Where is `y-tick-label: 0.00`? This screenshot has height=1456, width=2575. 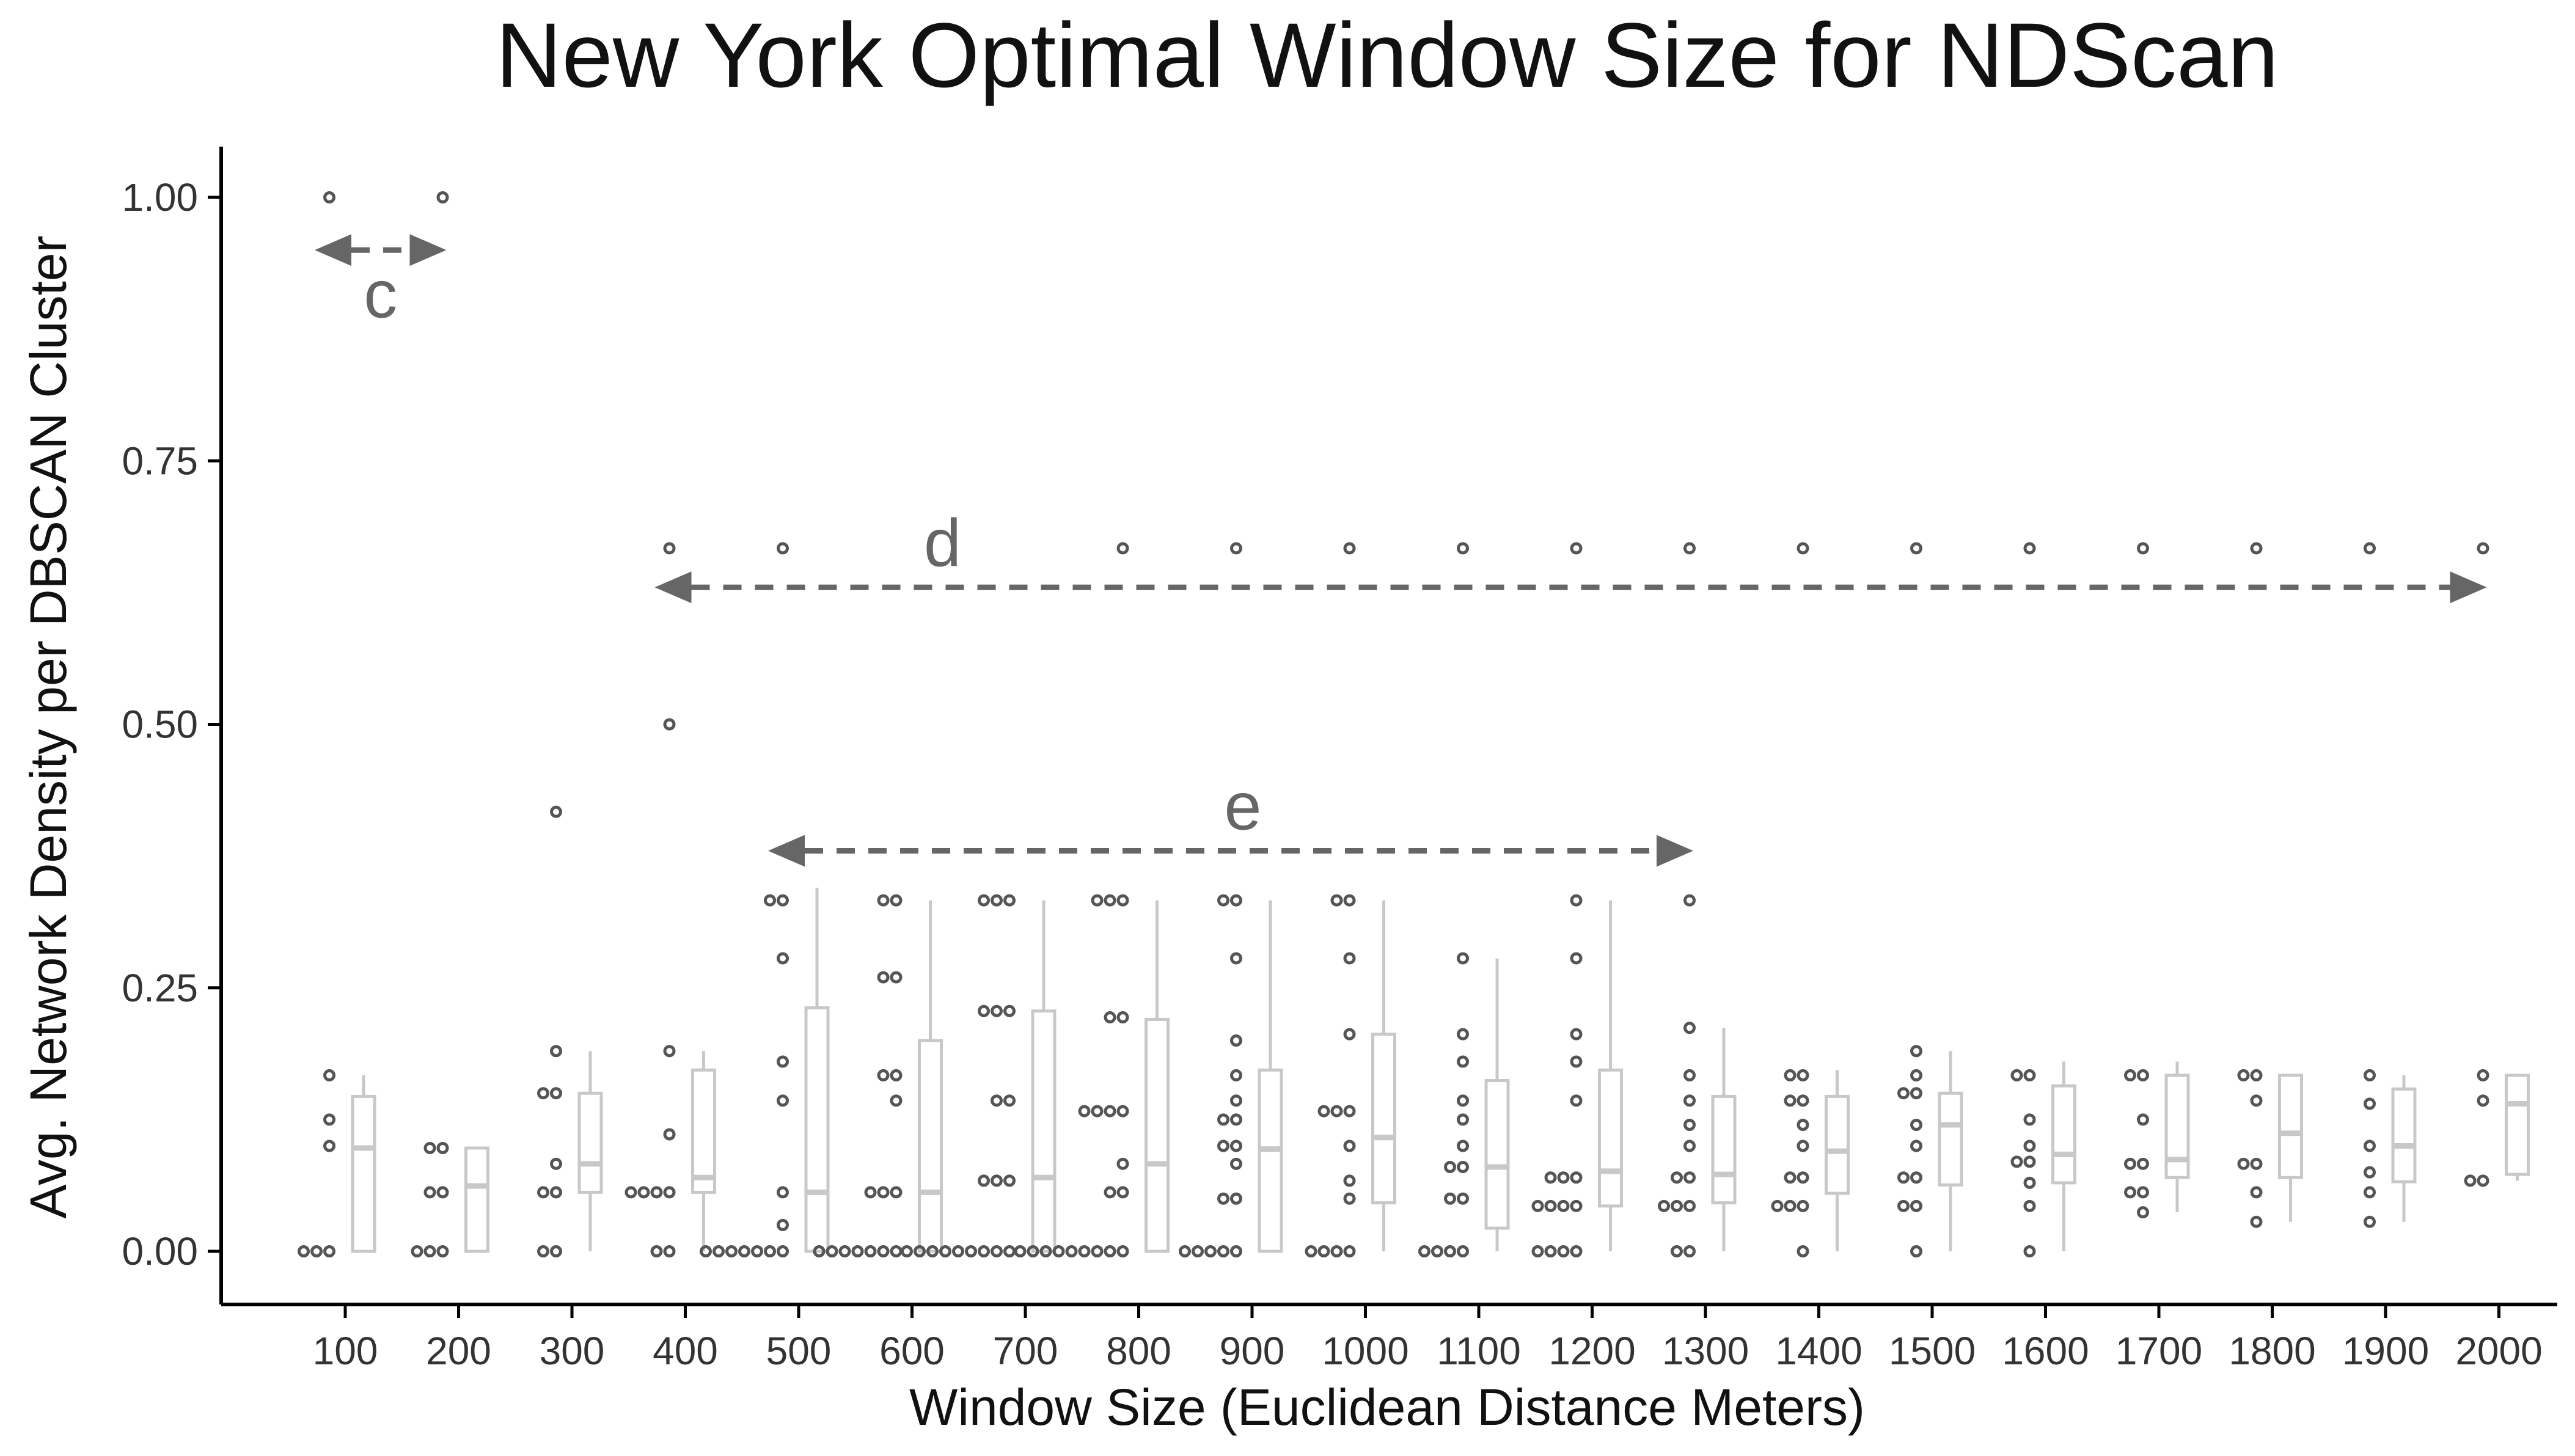 y-tick-label: 0.00 is located at coordinates (160, 1251).